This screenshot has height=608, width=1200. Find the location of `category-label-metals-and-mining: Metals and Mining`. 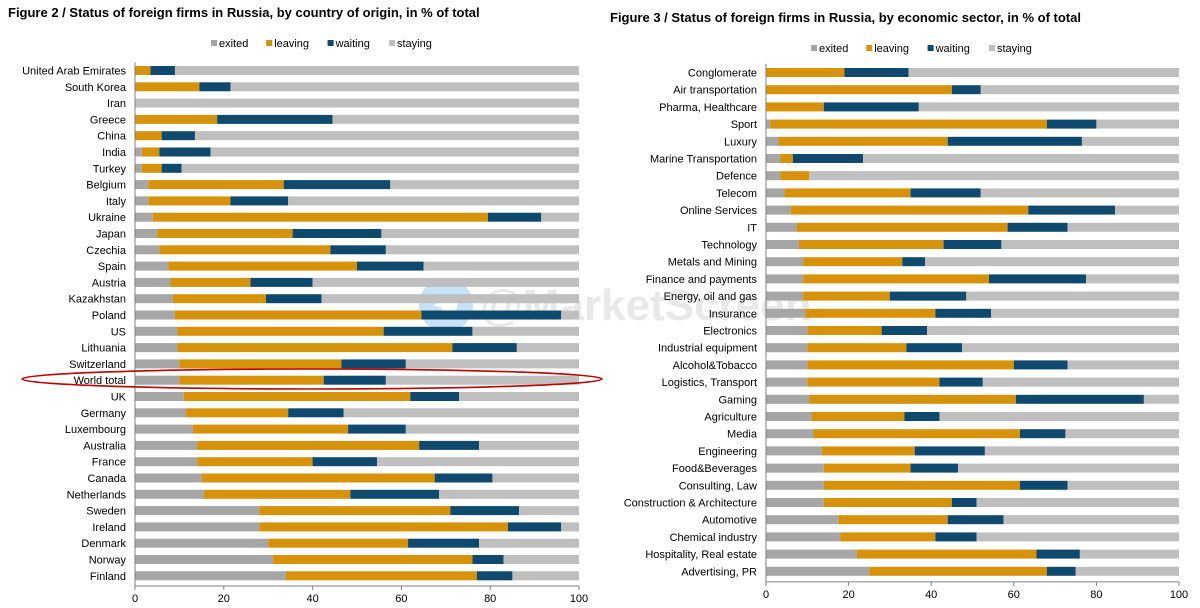

category-label-metals-and-mining: Metals and Mining is located at coordinates (712, 263).